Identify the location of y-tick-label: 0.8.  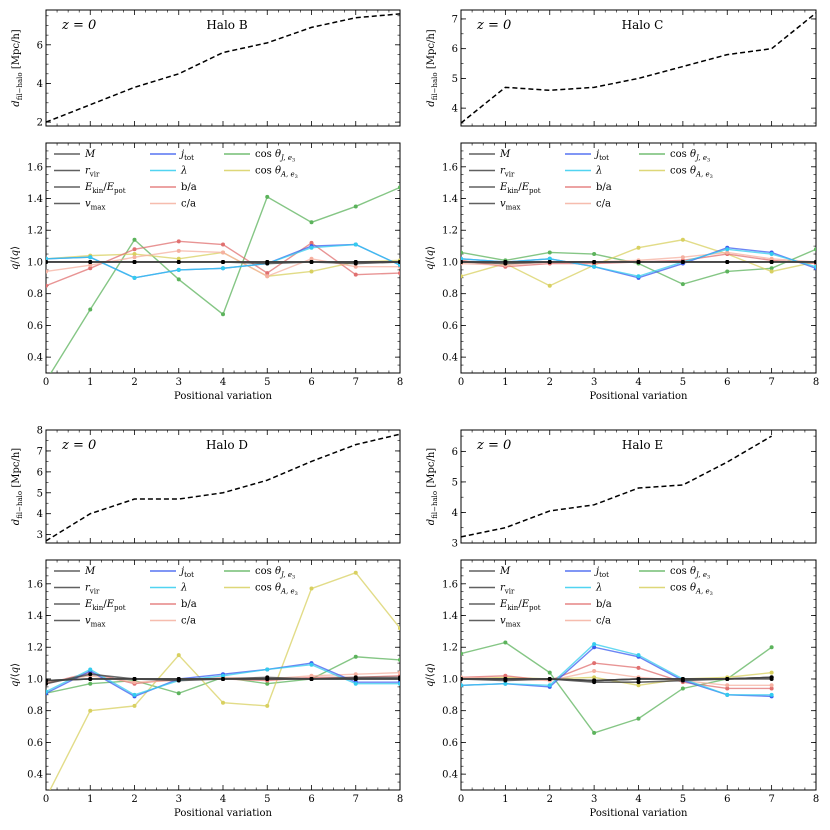
(35, 294).